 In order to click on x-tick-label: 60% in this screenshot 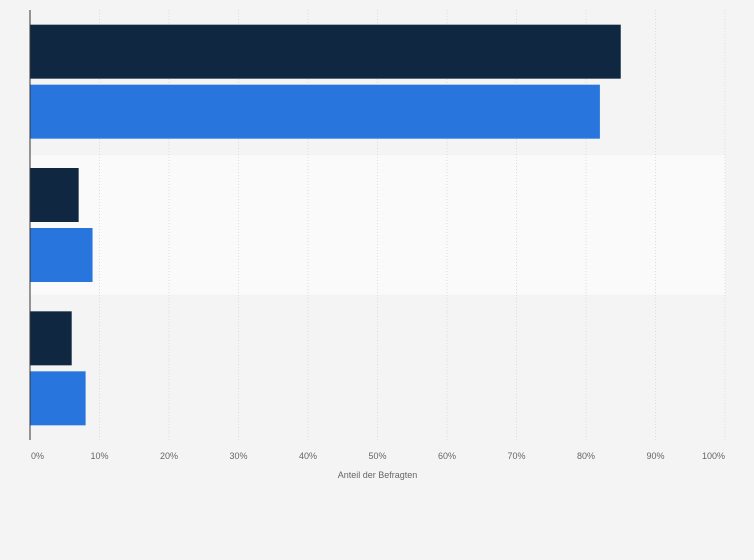, I will do `click(447, 456)`.